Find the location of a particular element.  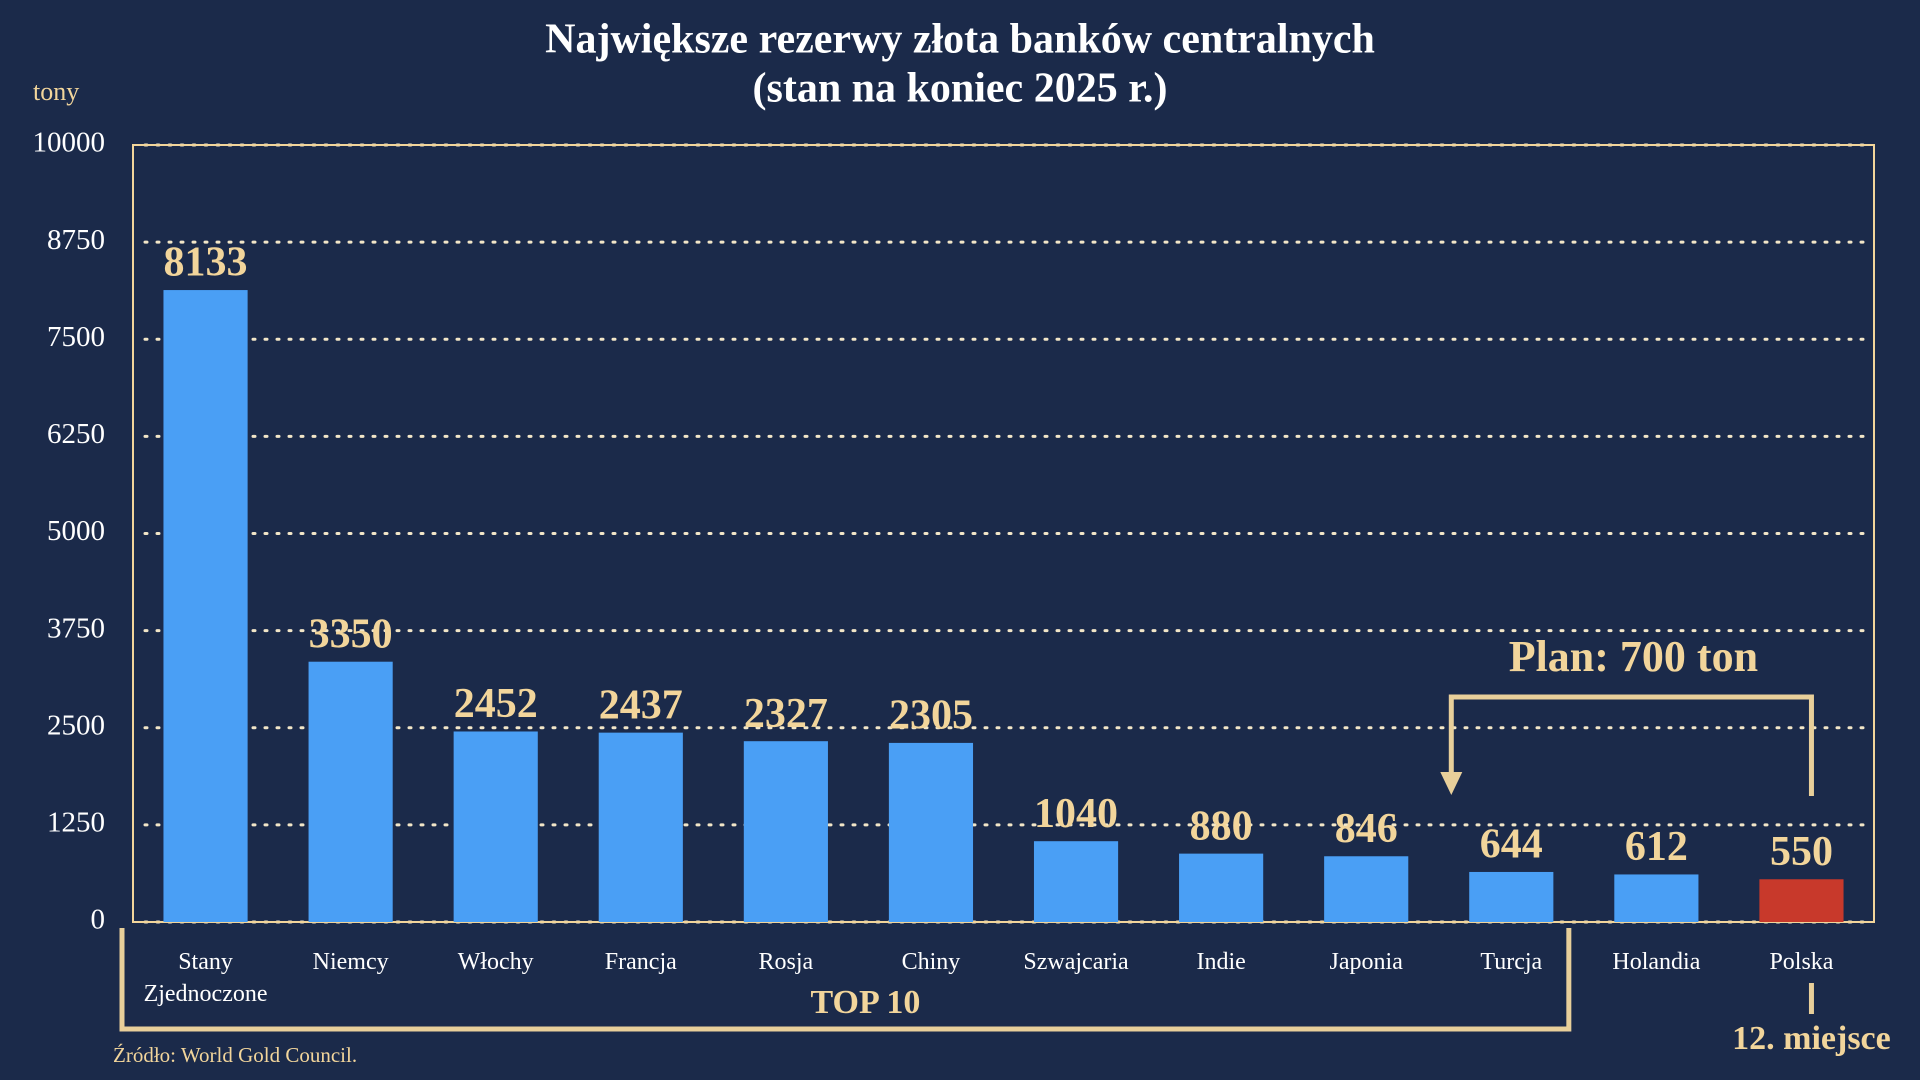

x-tick-label: Turcja is located at coordinates (1511, 962).